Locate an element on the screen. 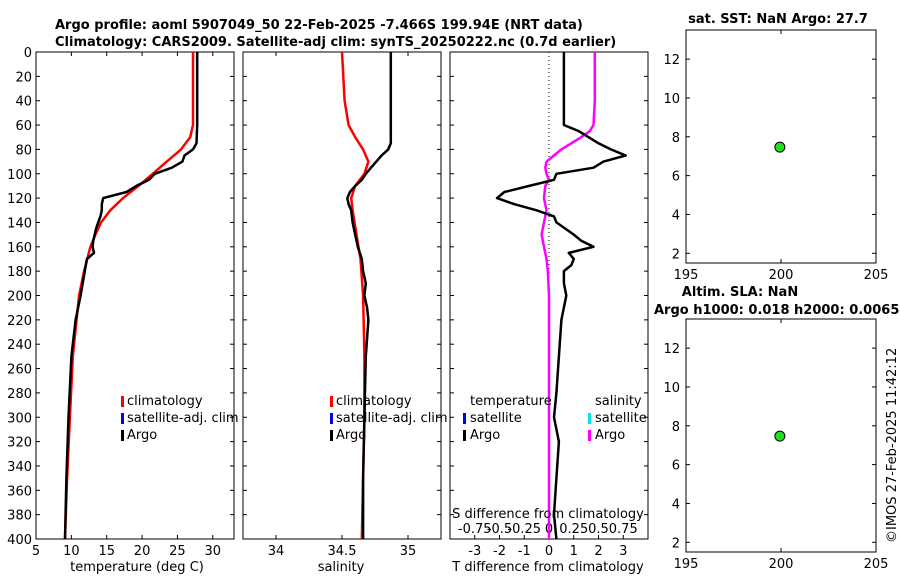 The width and height of the screenshot is (900, 580). y-tick-label: 360 is located at coordinates (19, 491).